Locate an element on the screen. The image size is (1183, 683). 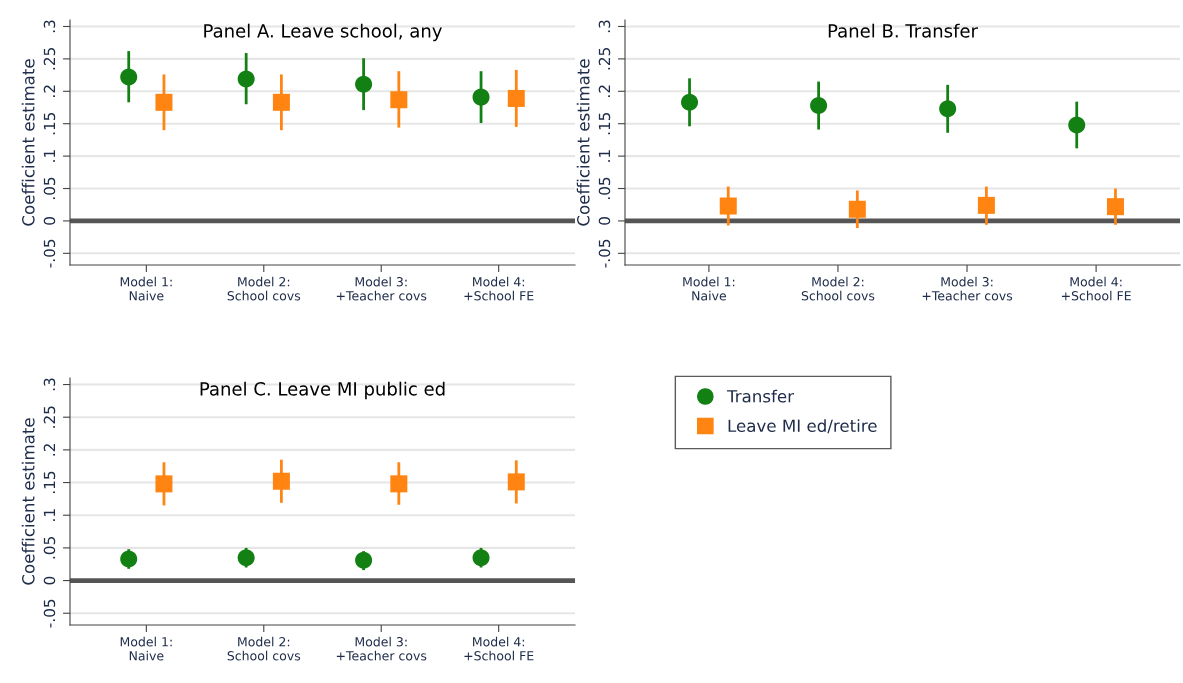
chart-title: Panel A. Leave school, any is located at coordinates (323, 32).